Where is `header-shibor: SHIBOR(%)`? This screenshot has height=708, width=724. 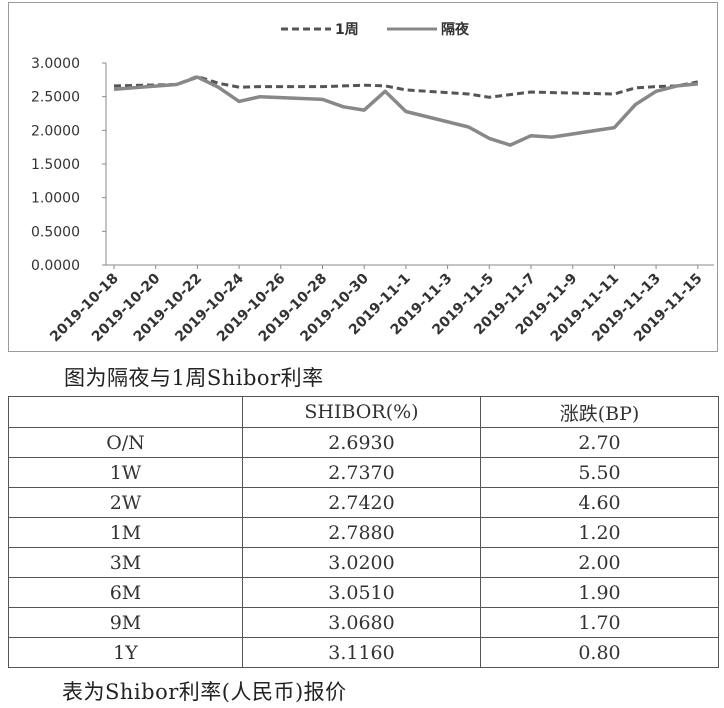 header-shibor: SHIBOR(%) is located at coordinates (361, 412).